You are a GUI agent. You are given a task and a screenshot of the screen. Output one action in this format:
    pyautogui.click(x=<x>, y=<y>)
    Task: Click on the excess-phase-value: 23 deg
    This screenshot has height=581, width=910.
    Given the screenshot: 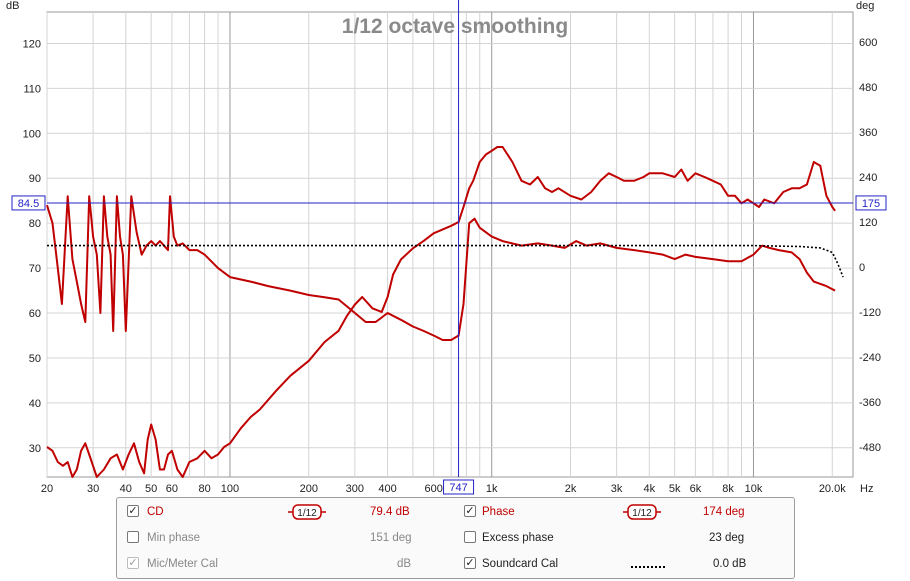 What is the action you would take?
    pyautogui.click(x=727, y=538)
    